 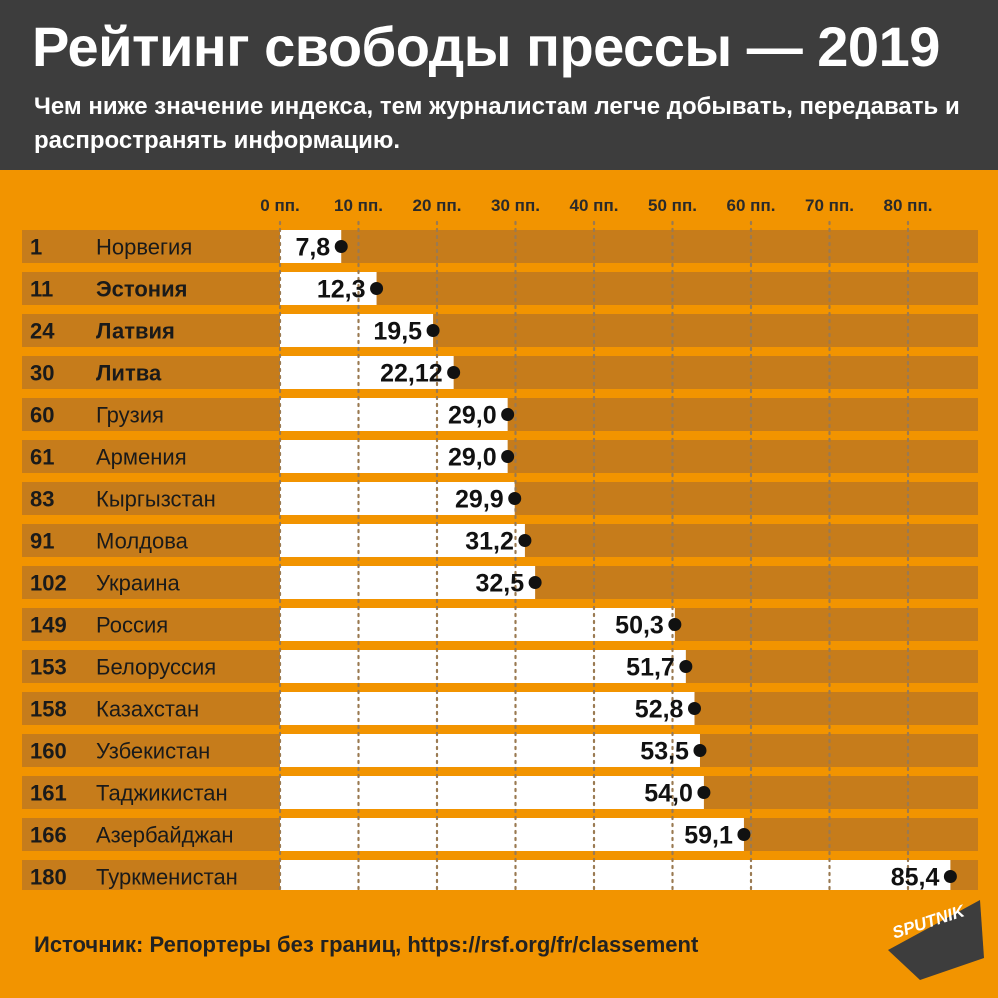 I want to click on rank-label: 83, so click(x=42, y=499).